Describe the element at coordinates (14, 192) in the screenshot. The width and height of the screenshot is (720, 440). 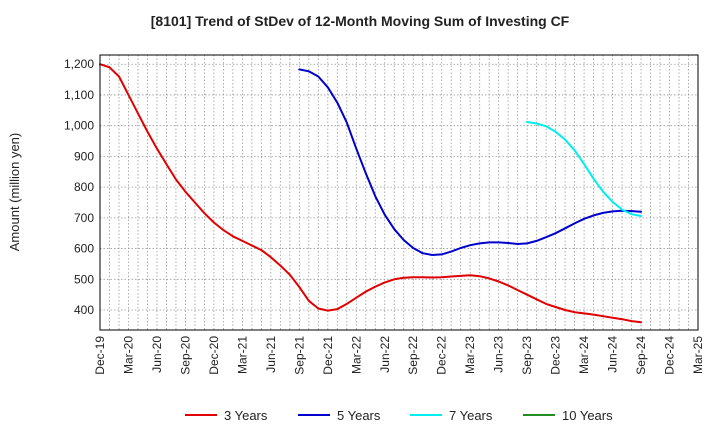
I see `y-axis-label: Amount (million yen)` at that location.